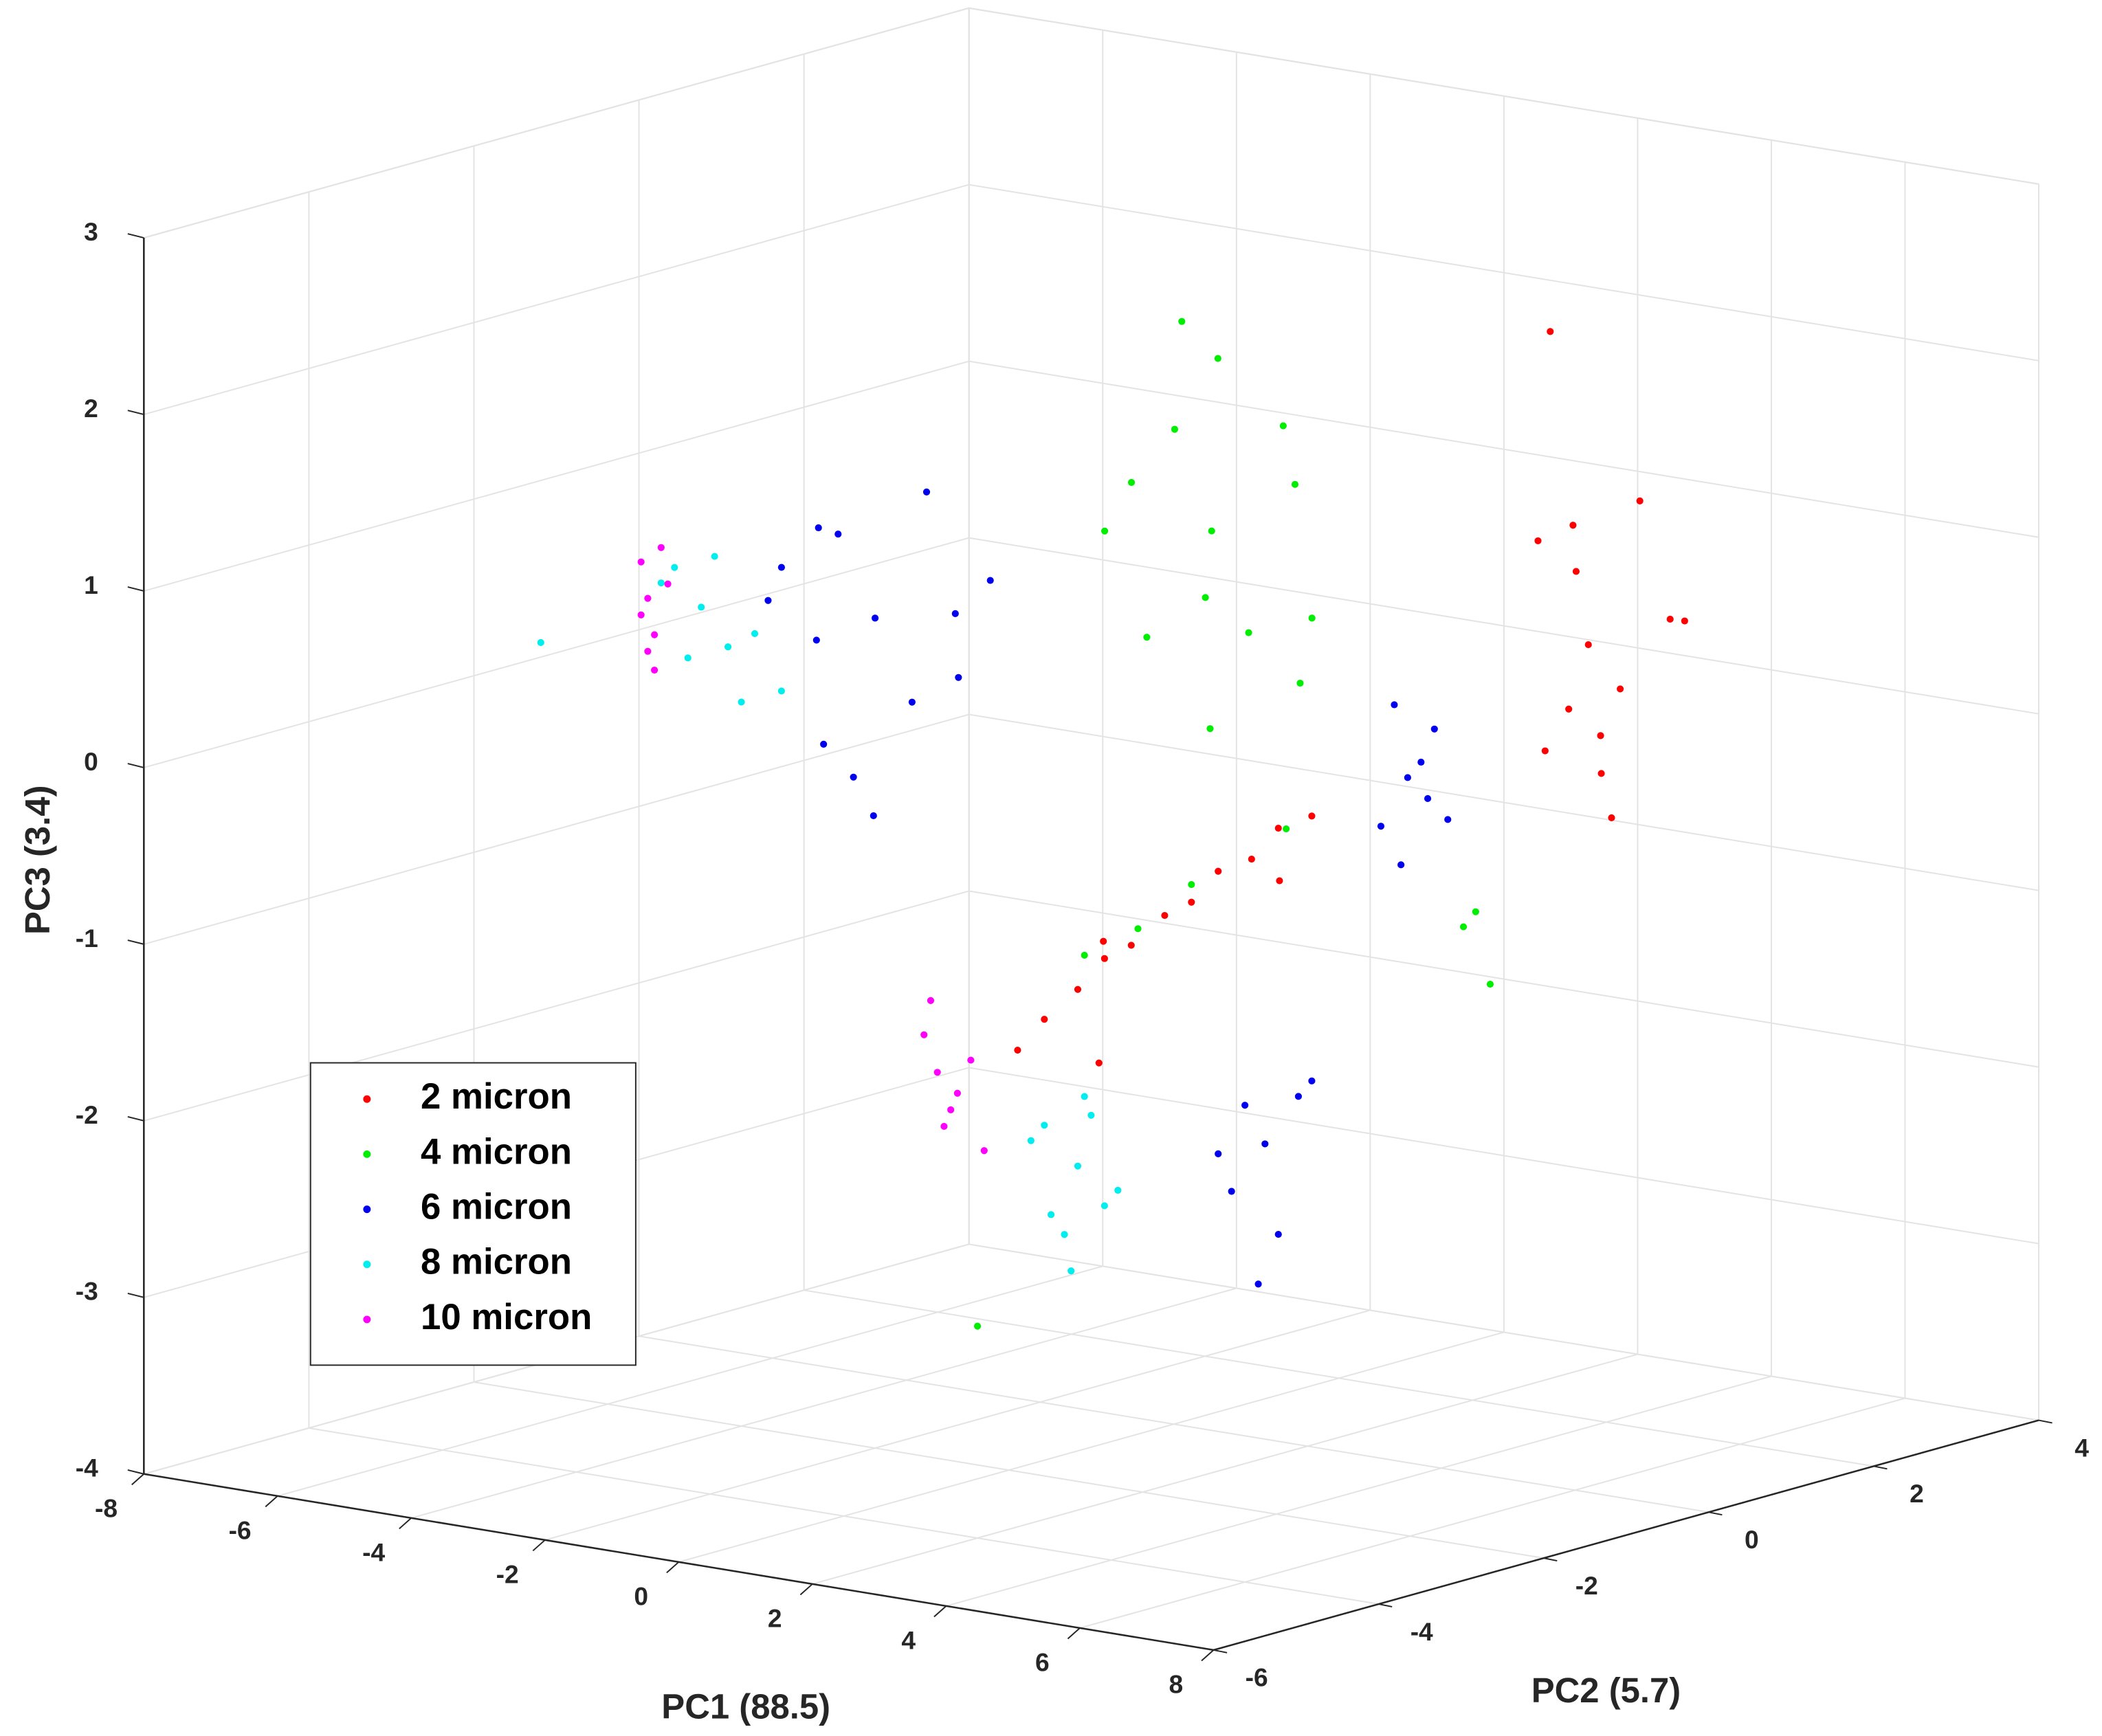  Describe the element at coordinates (1257, 1677) in the screenshot. I see `y-tick-label: -6` at that location.